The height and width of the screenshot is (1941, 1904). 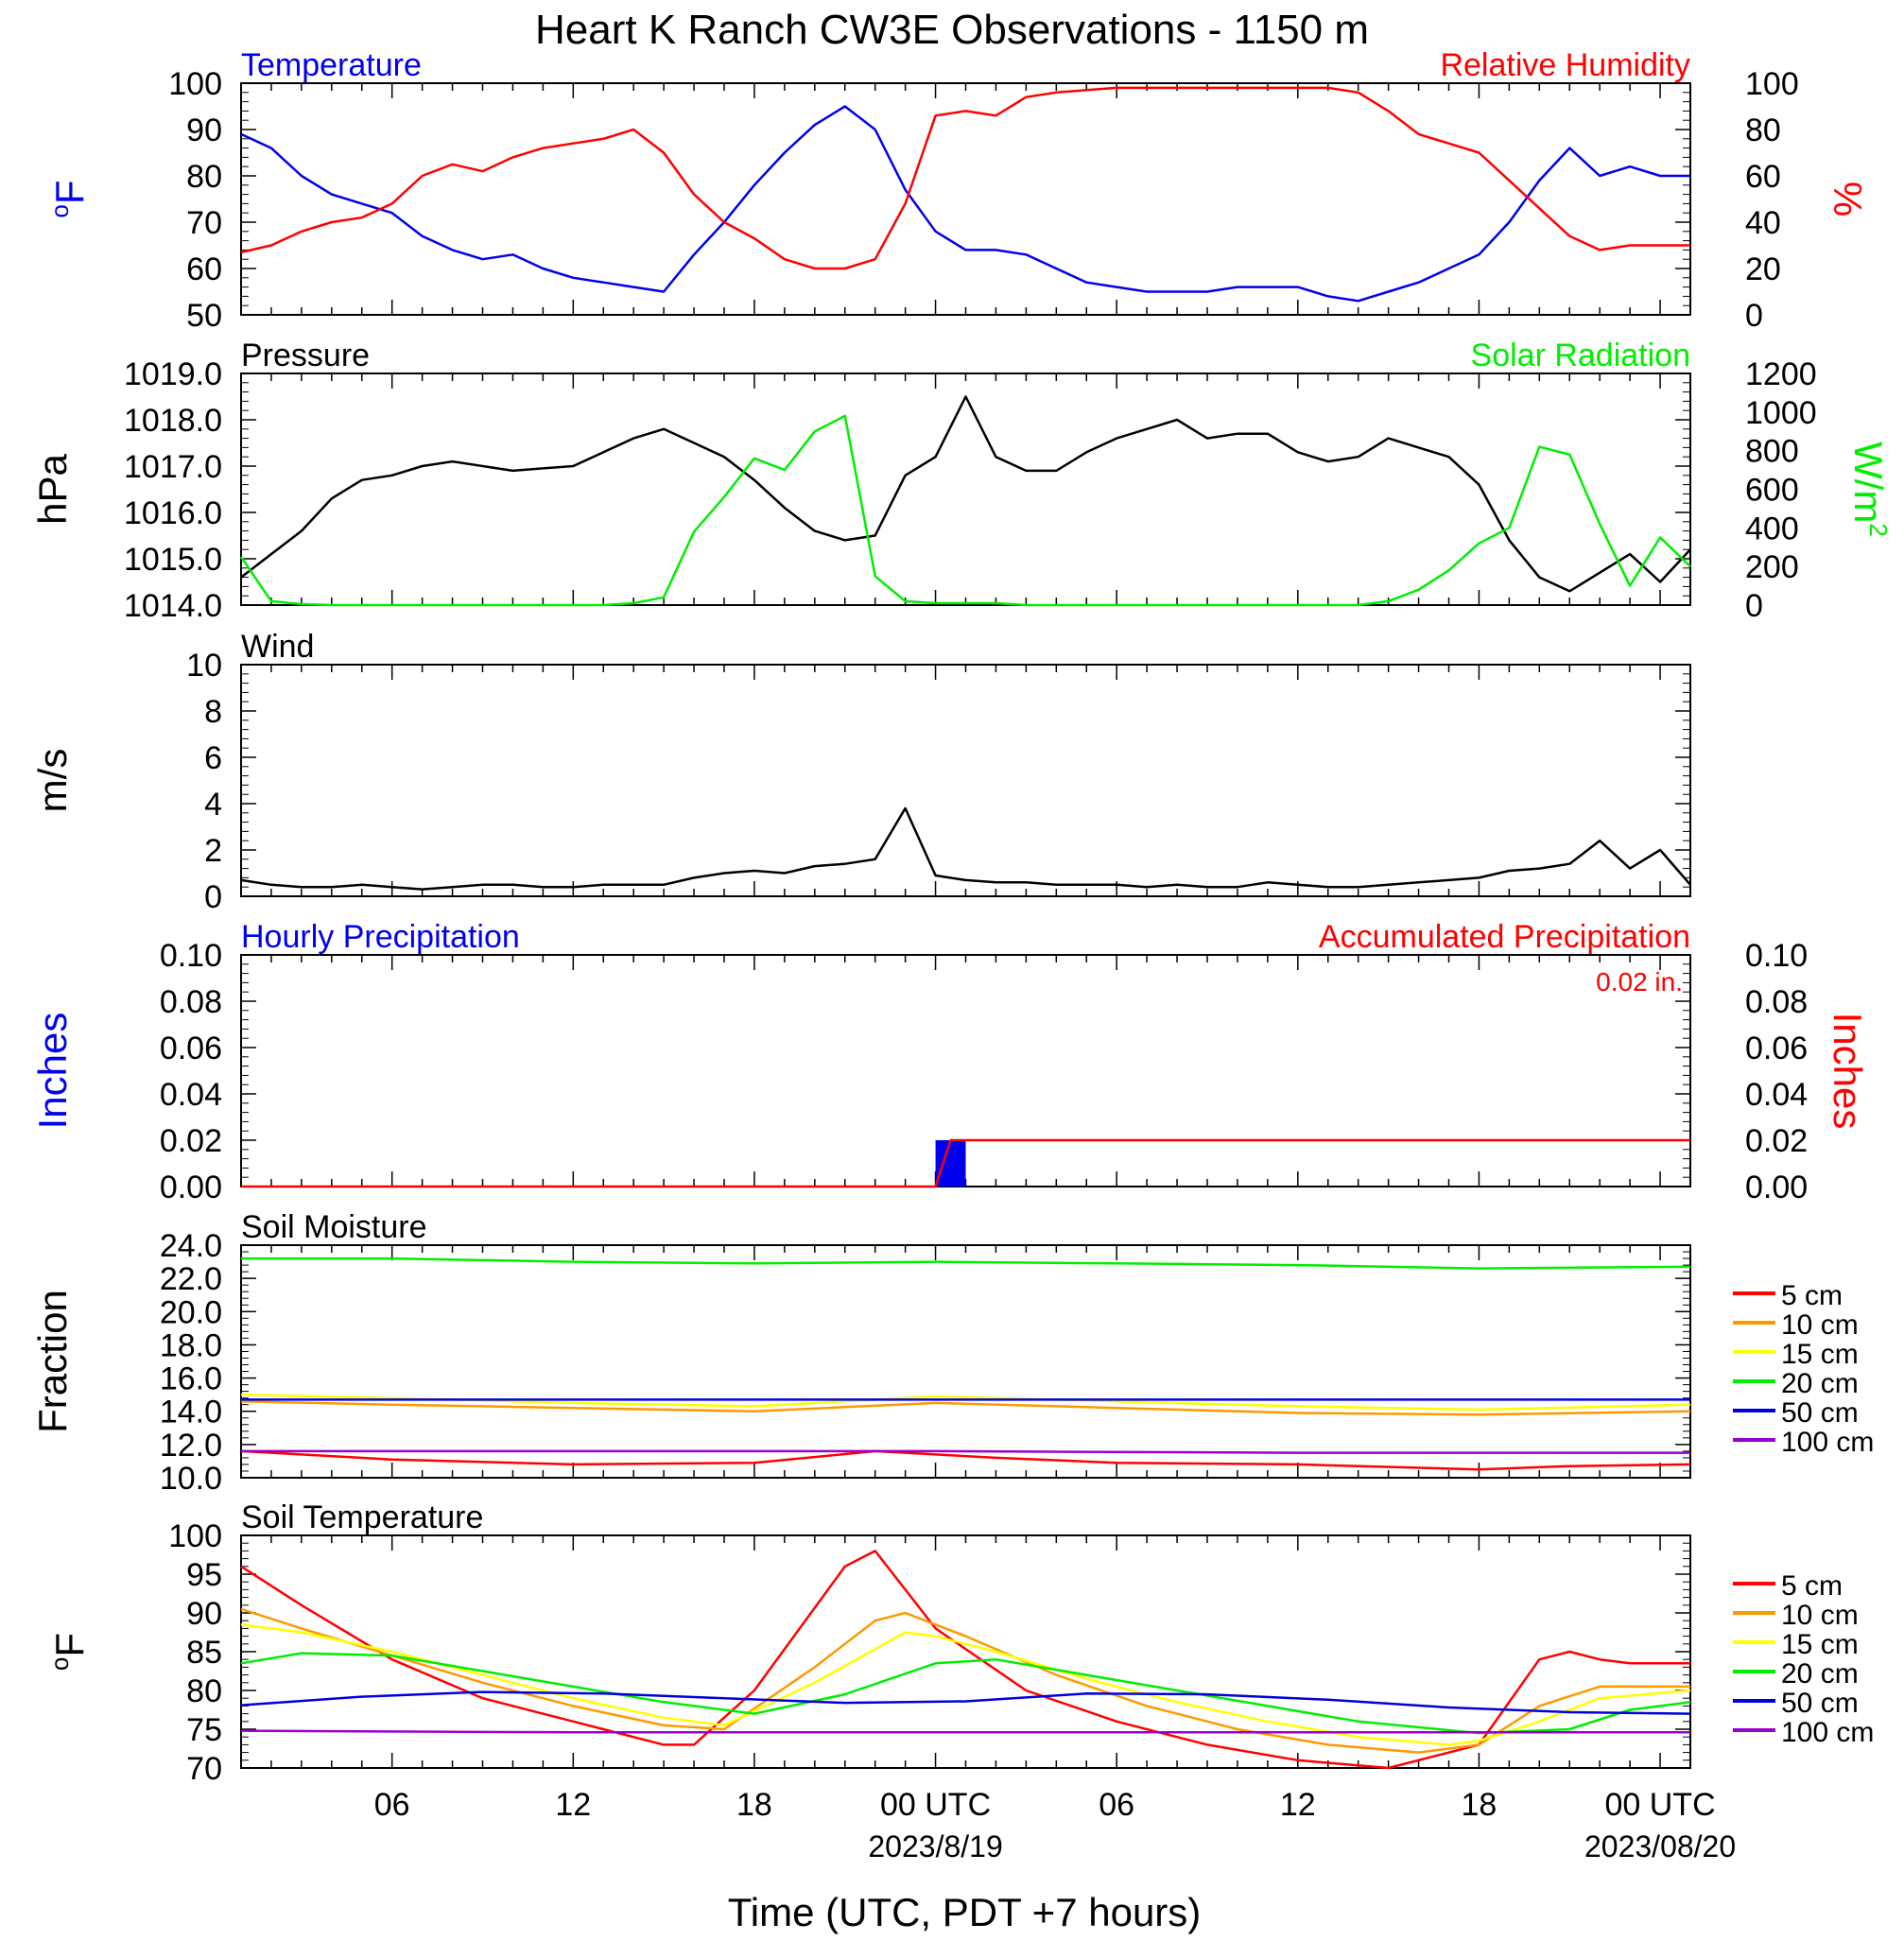 What do you see at coordinates (1763, 223) in the screenshot?
I see `y-tick-label-right: 40` at bounding box center [1763, 223].